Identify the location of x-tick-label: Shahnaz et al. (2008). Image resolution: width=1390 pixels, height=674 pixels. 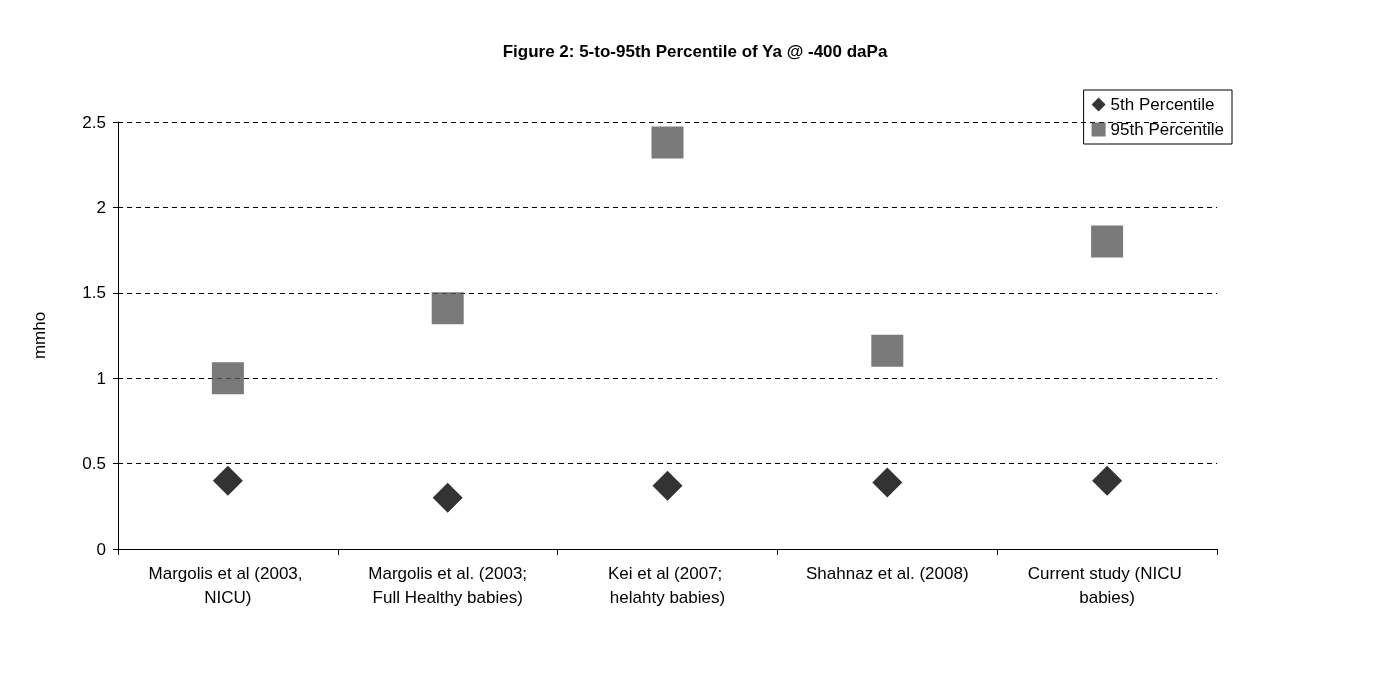
(887, 573).